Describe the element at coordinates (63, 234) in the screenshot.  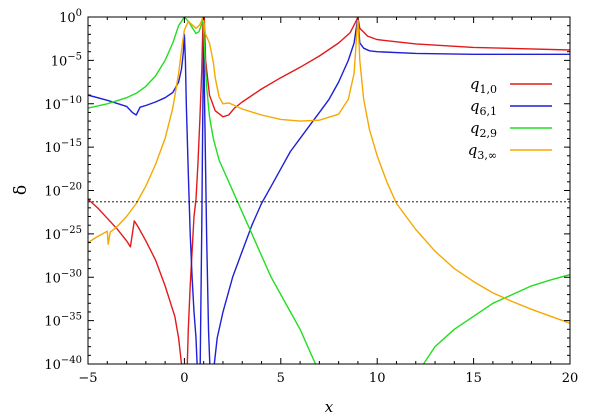
I see `y-tick-label: 10⁻²⁵` at that location.